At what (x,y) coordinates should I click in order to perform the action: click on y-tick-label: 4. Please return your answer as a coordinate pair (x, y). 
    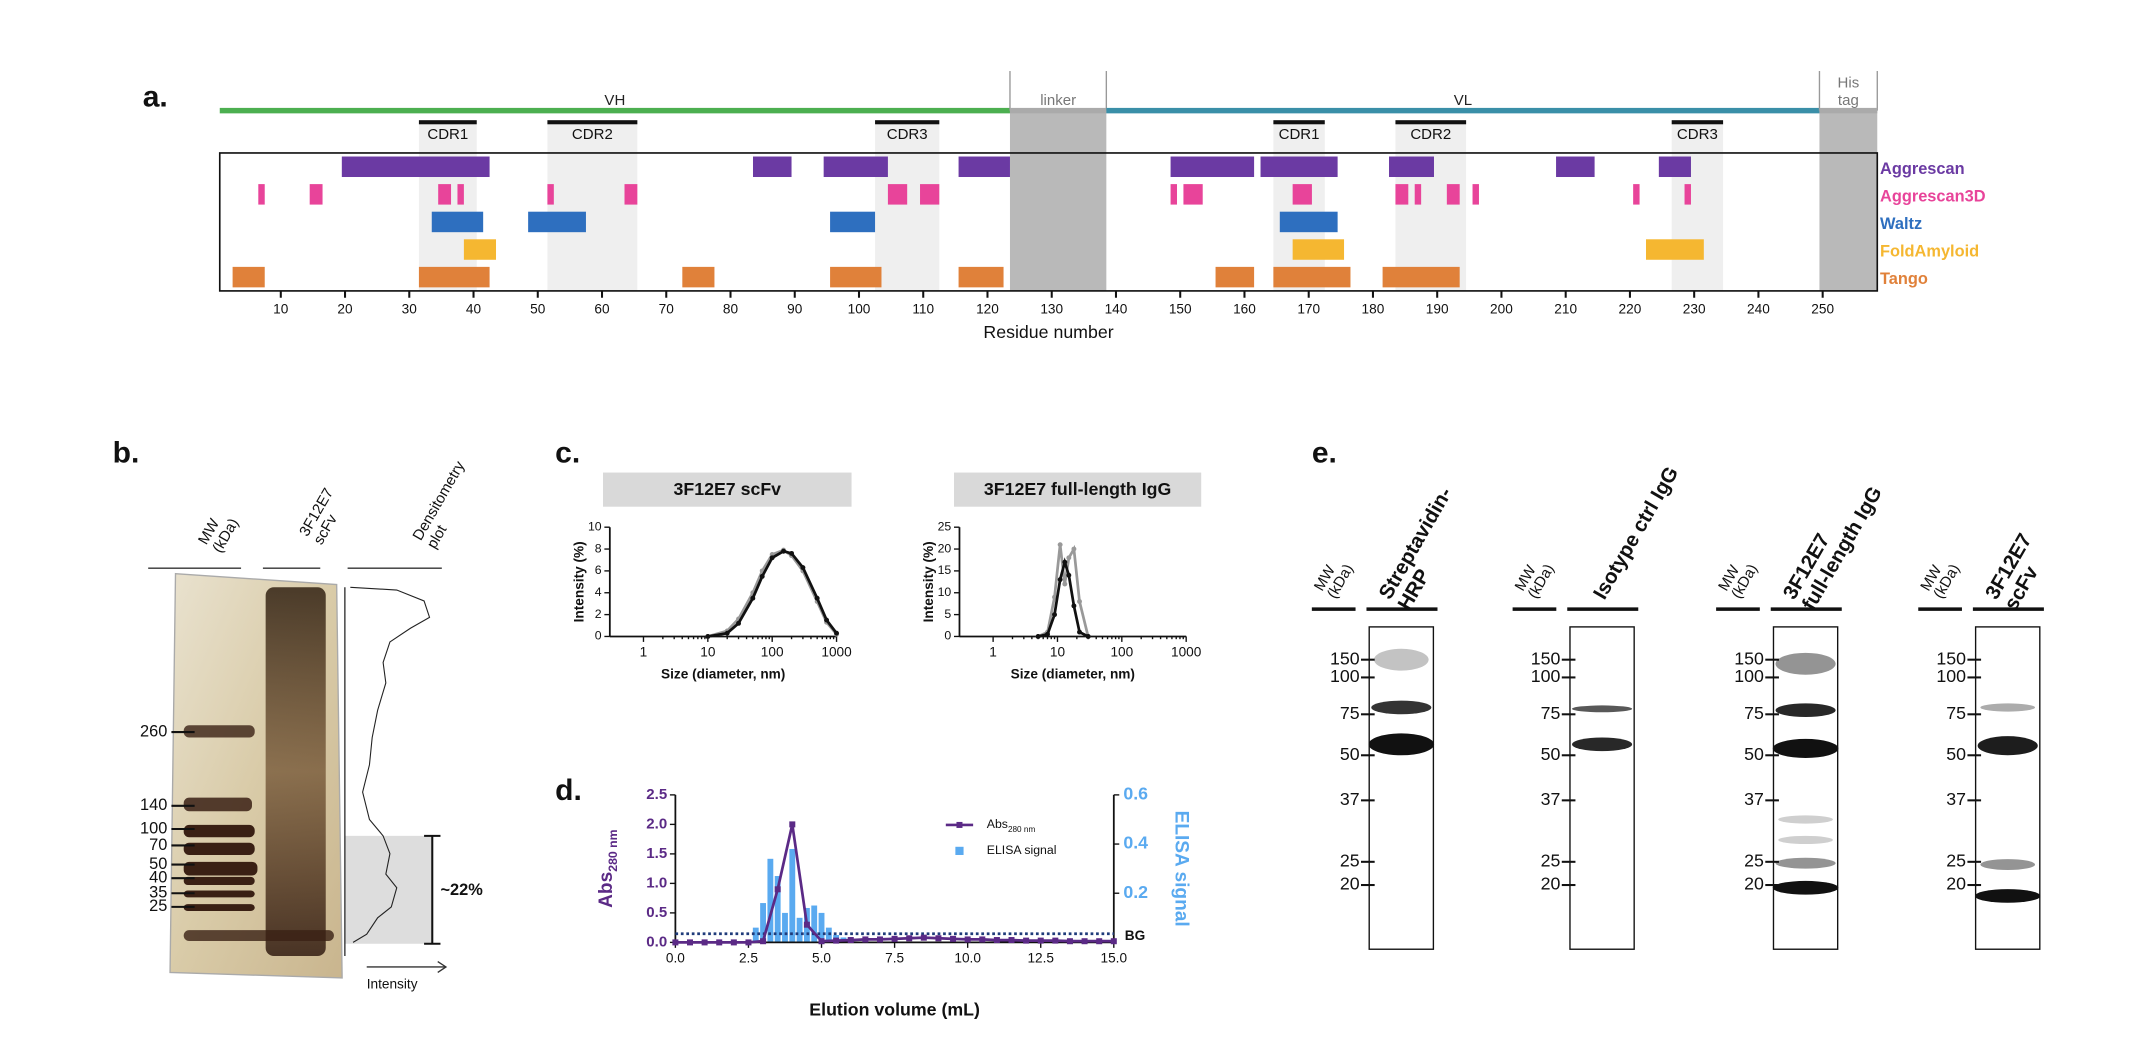
    Looking at the image, I should click on (598, 592).